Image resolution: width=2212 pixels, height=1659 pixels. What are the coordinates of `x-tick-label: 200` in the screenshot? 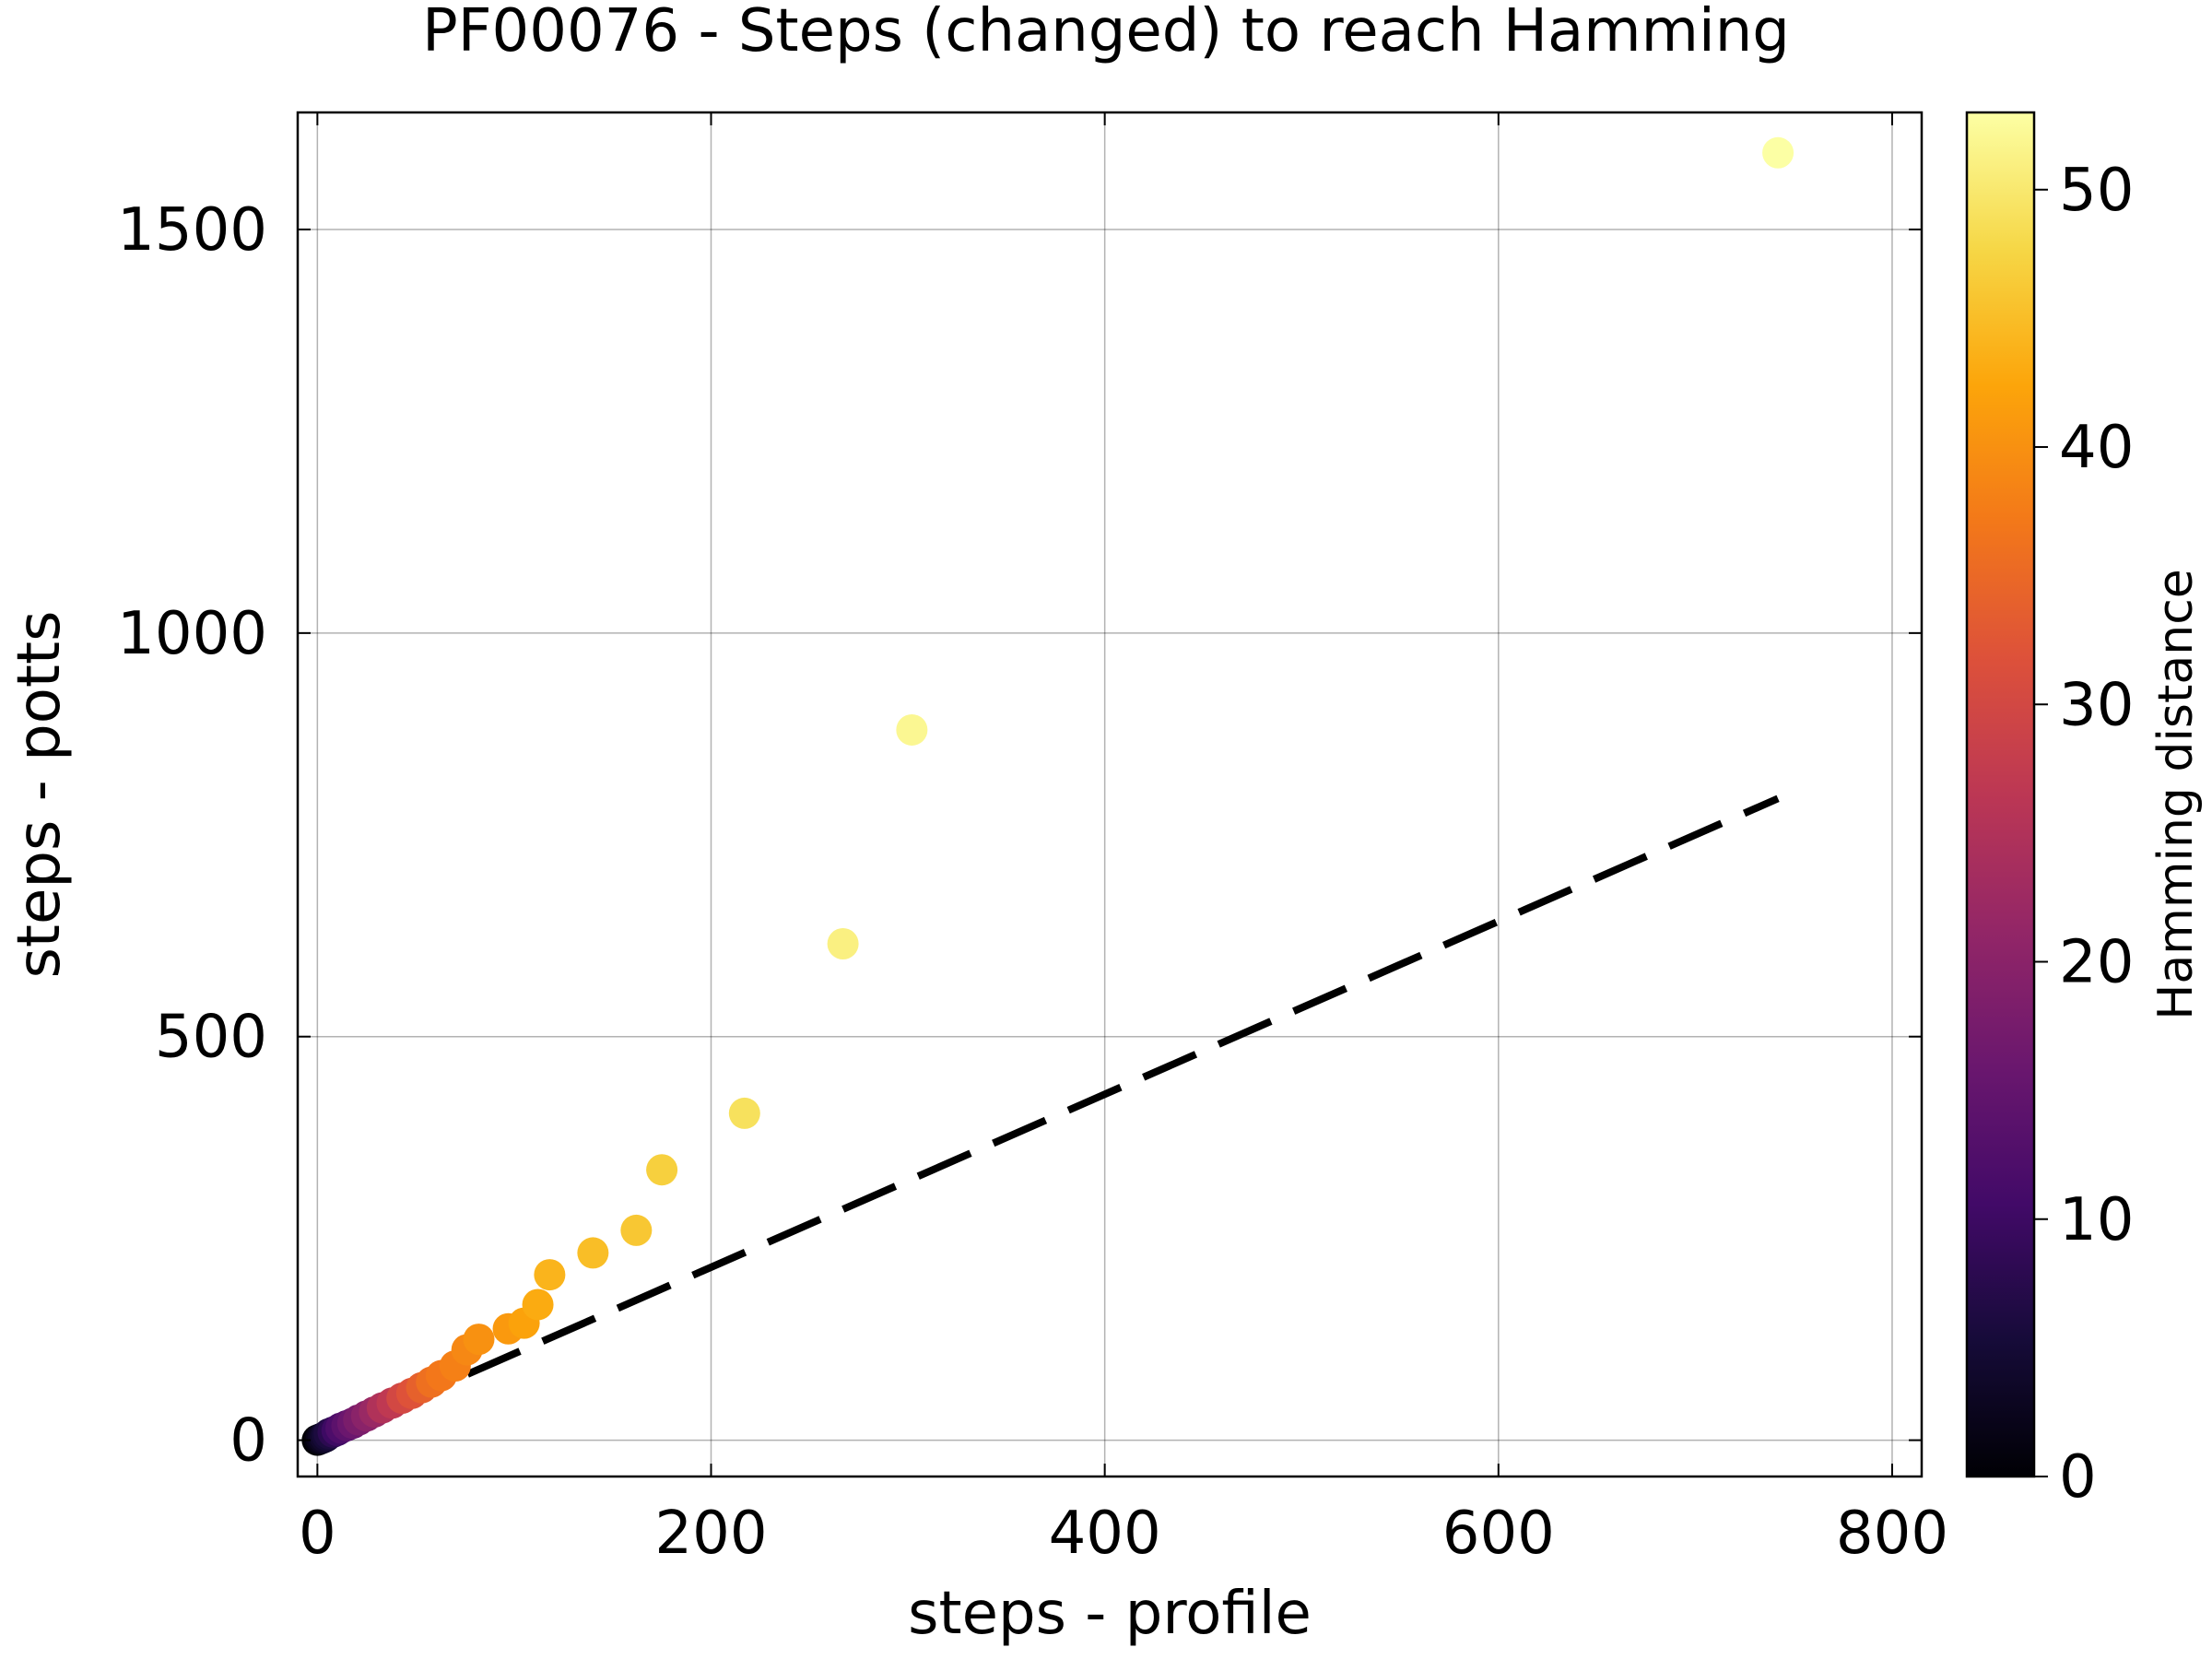 It's located at (710, 1534).